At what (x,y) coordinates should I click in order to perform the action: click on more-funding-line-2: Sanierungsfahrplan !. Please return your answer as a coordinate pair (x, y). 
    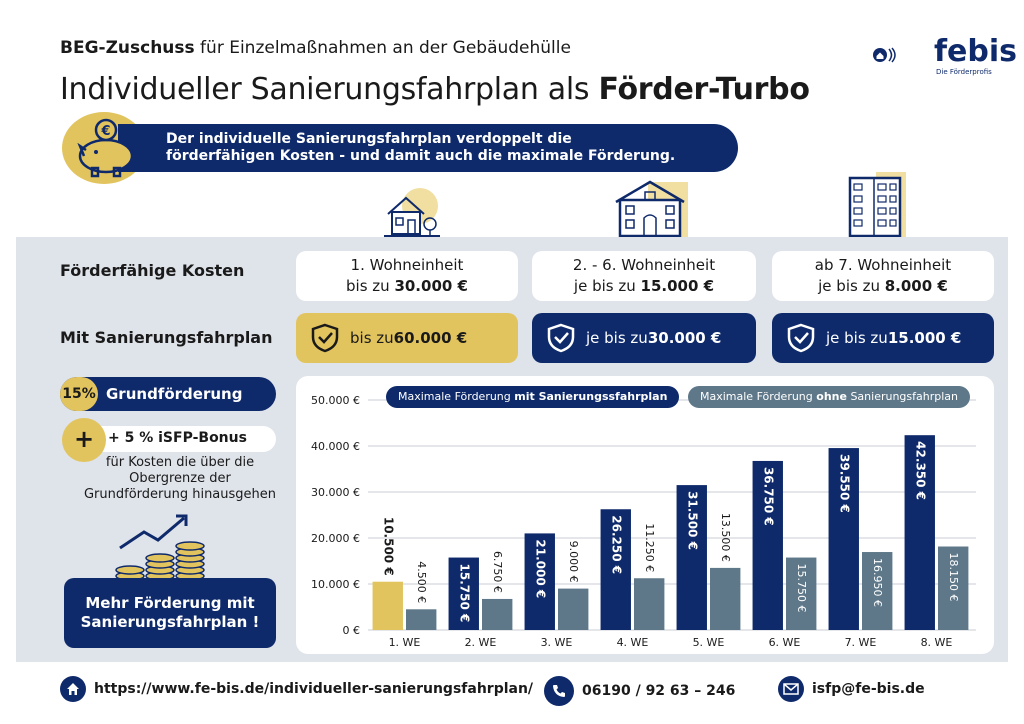
    Looking at the image, I should click on (170, 622).